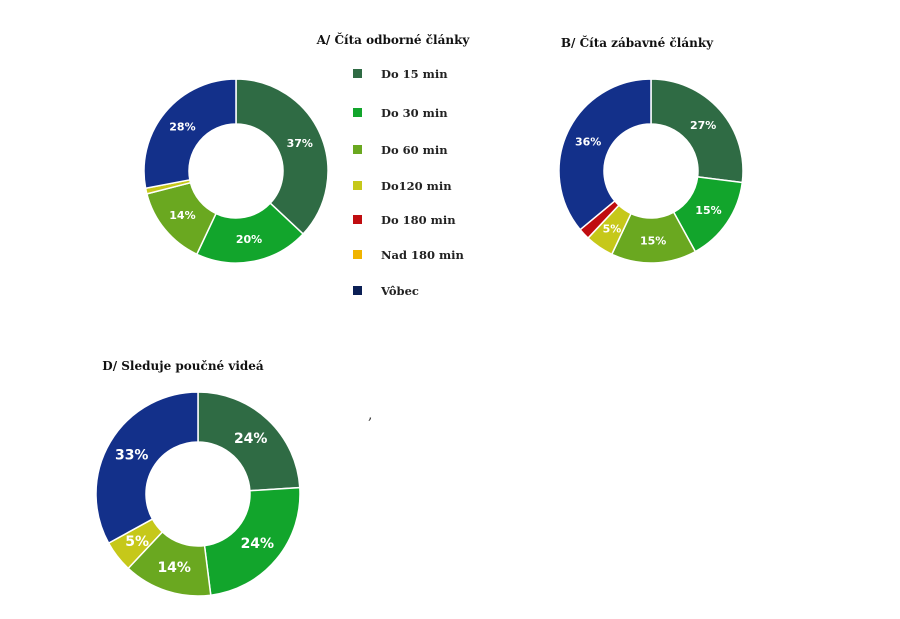 The width and height of the screenshot is (900, 619). What do you see at coordinates (182, 215) in the screenshot?
I see `chart-a-label-do-60-min: 14%` at bounding box center [182, 215].